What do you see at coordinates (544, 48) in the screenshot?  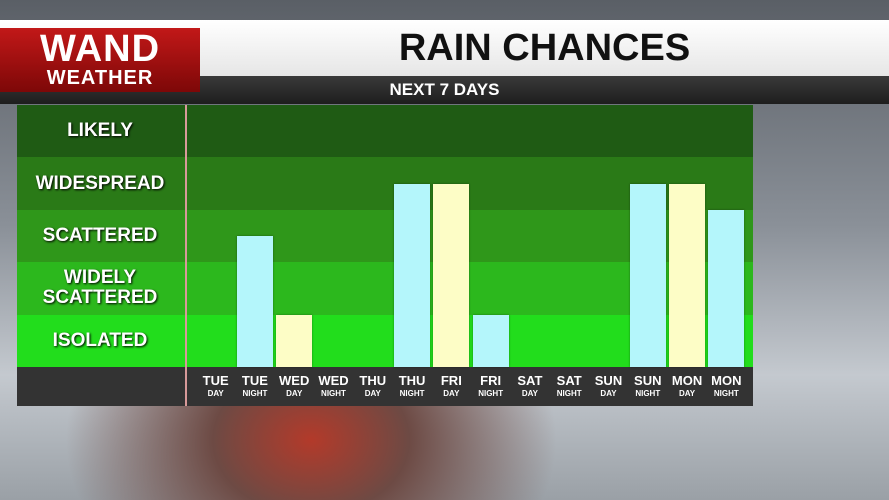 I see `chart-title: RAIN CHANCES` at bounding box center [544, 48].